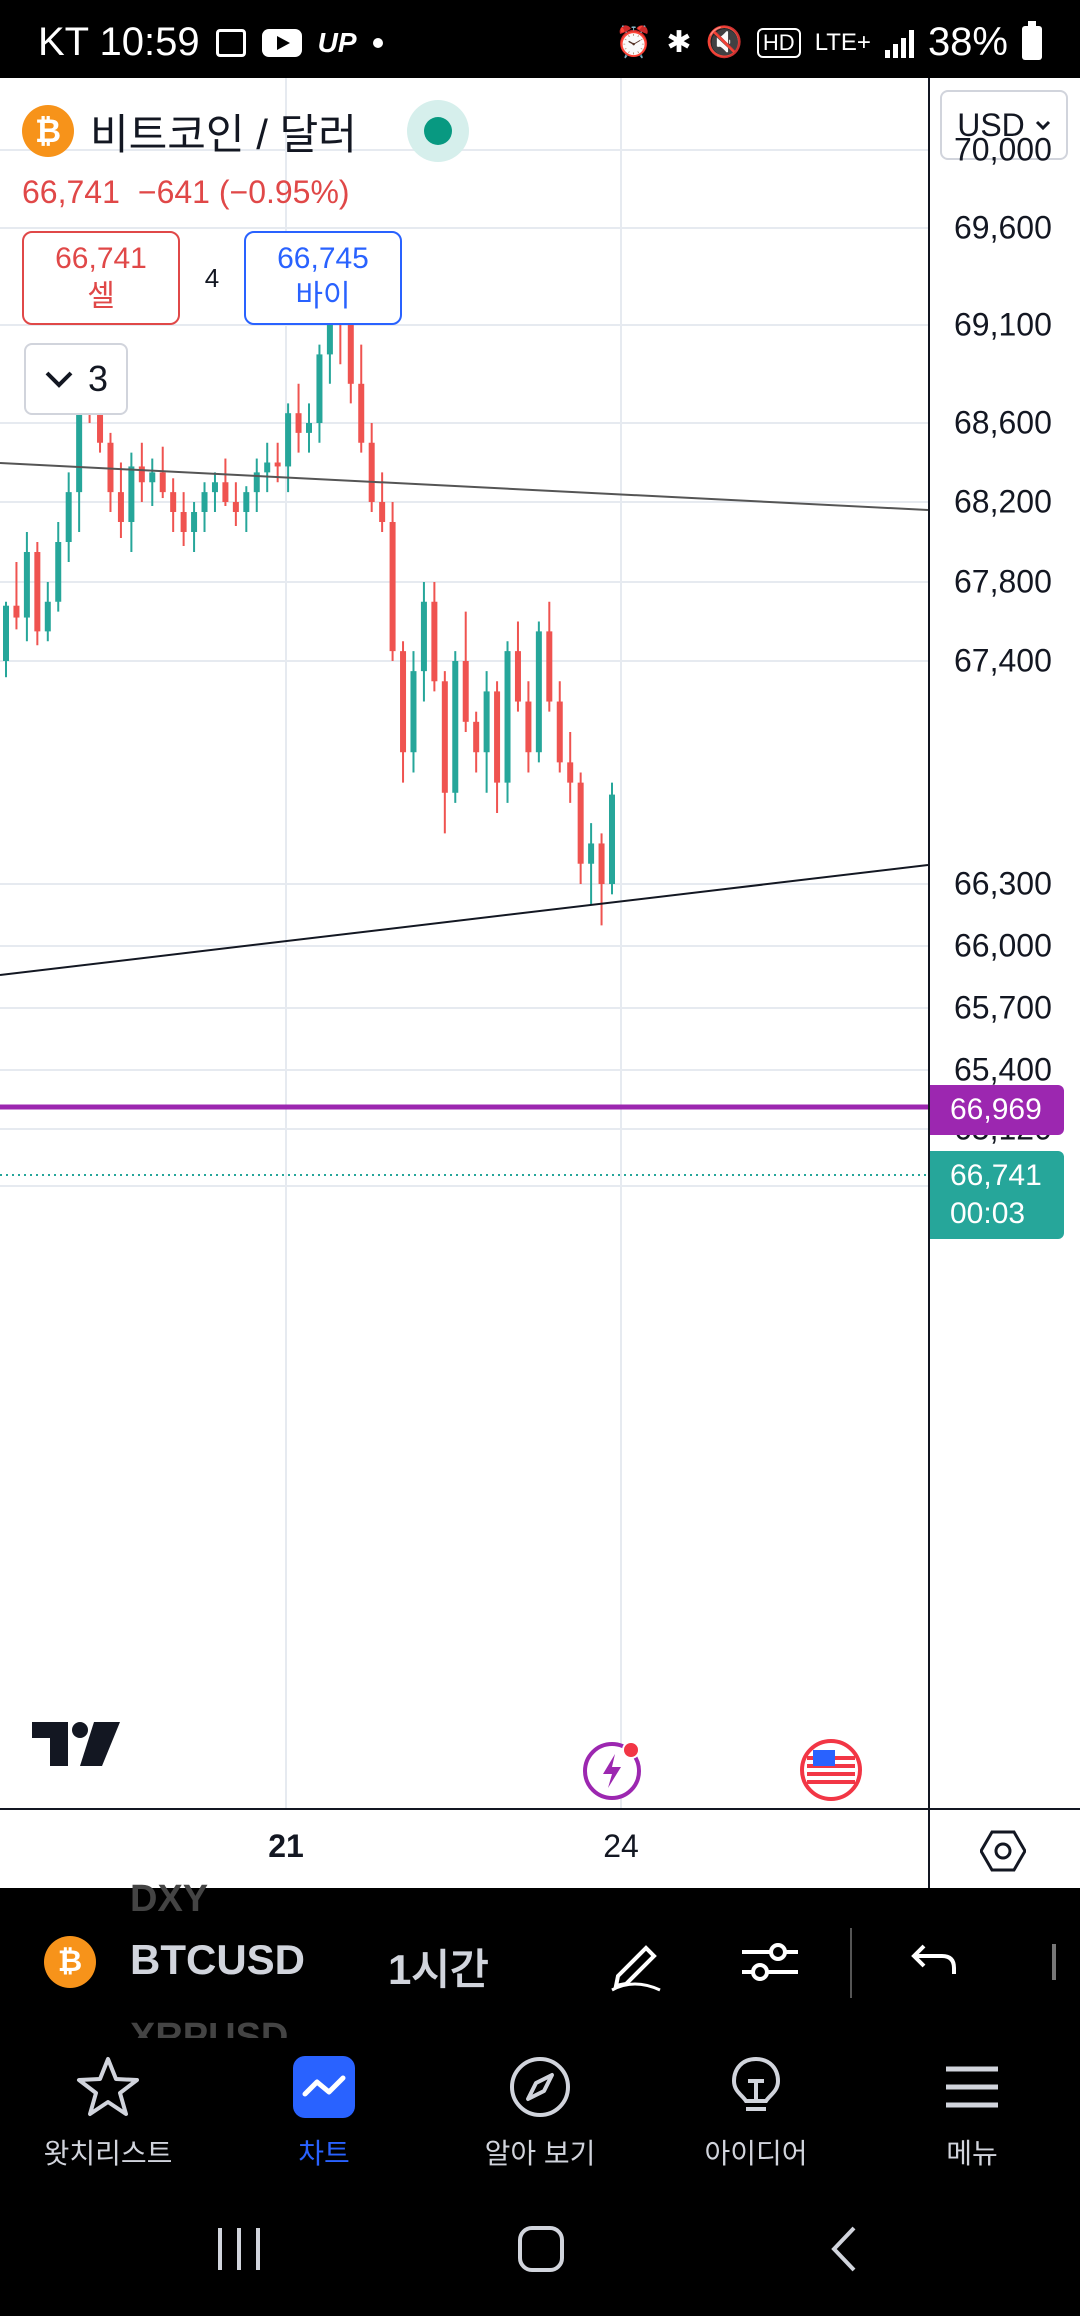  Describe the element at coordinates (212, 277) in the screenshot. I see `spread-value: 4` at that location.